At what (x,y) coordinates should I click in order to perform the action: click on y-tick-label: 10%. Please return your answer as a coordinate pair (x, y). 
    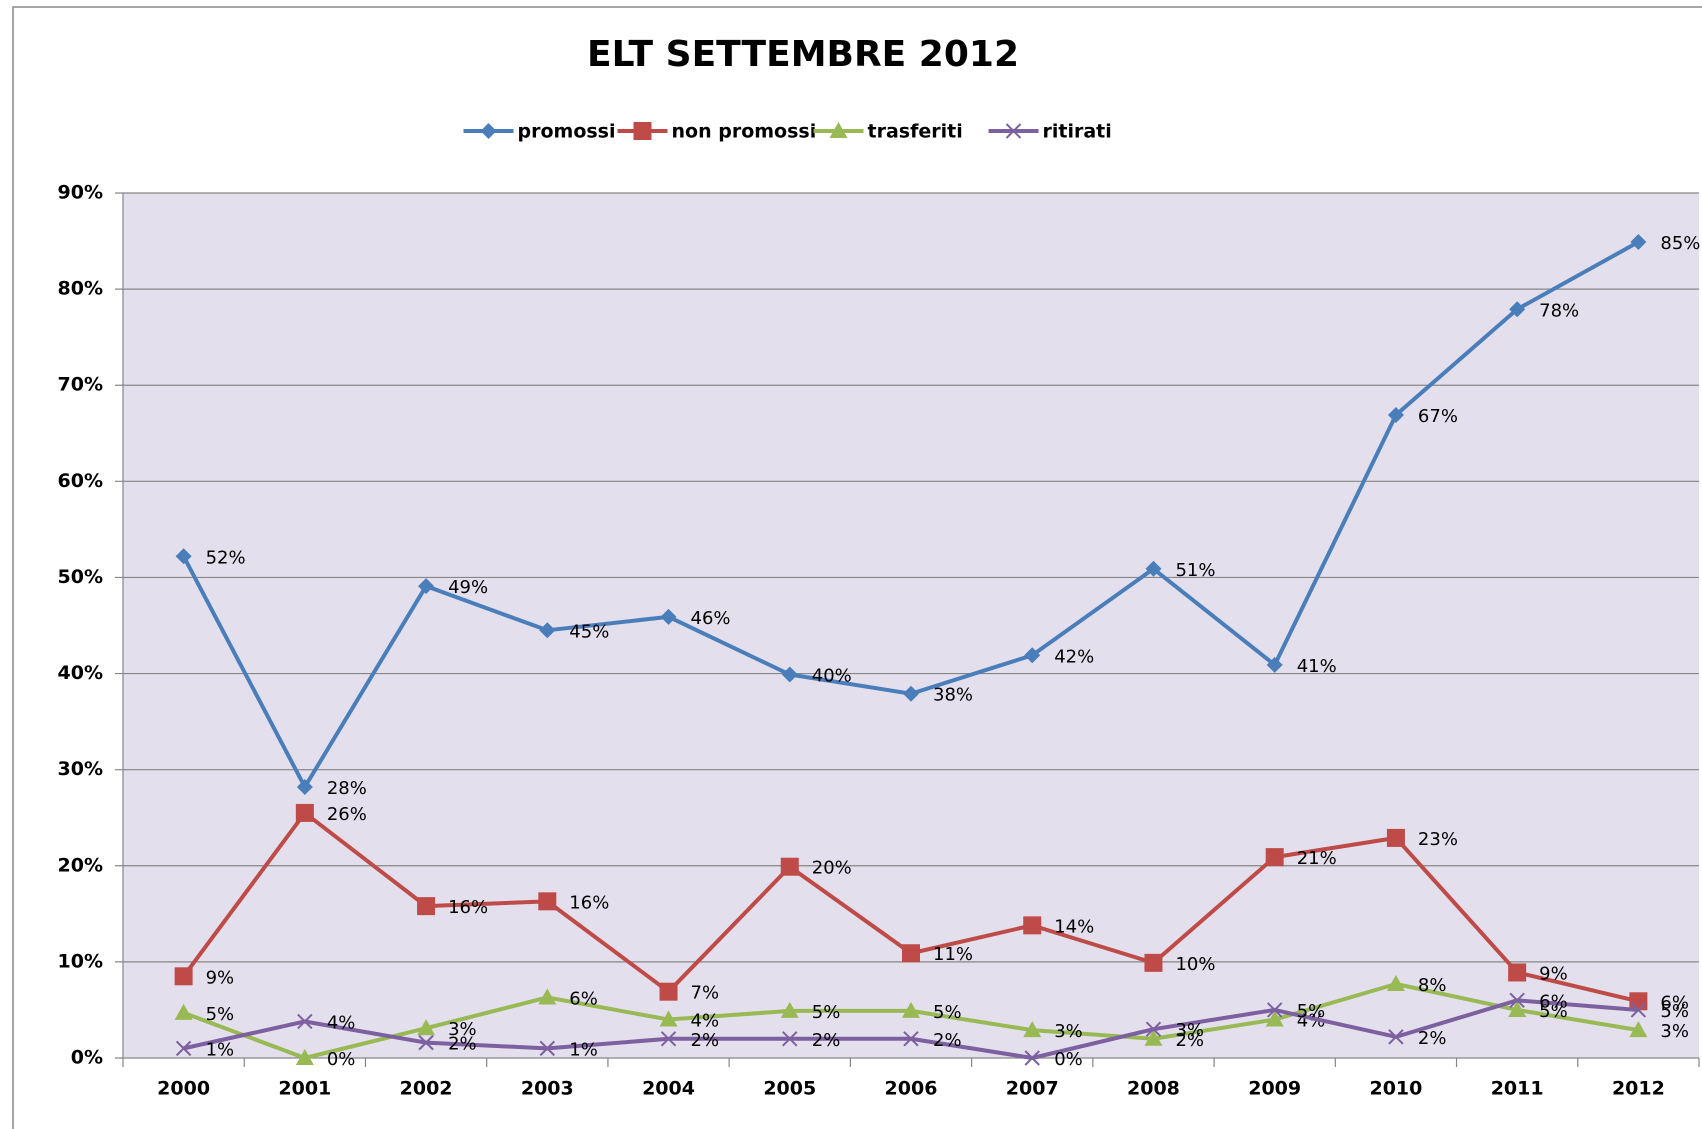
    Looking at the image, I should click on (80, 961).